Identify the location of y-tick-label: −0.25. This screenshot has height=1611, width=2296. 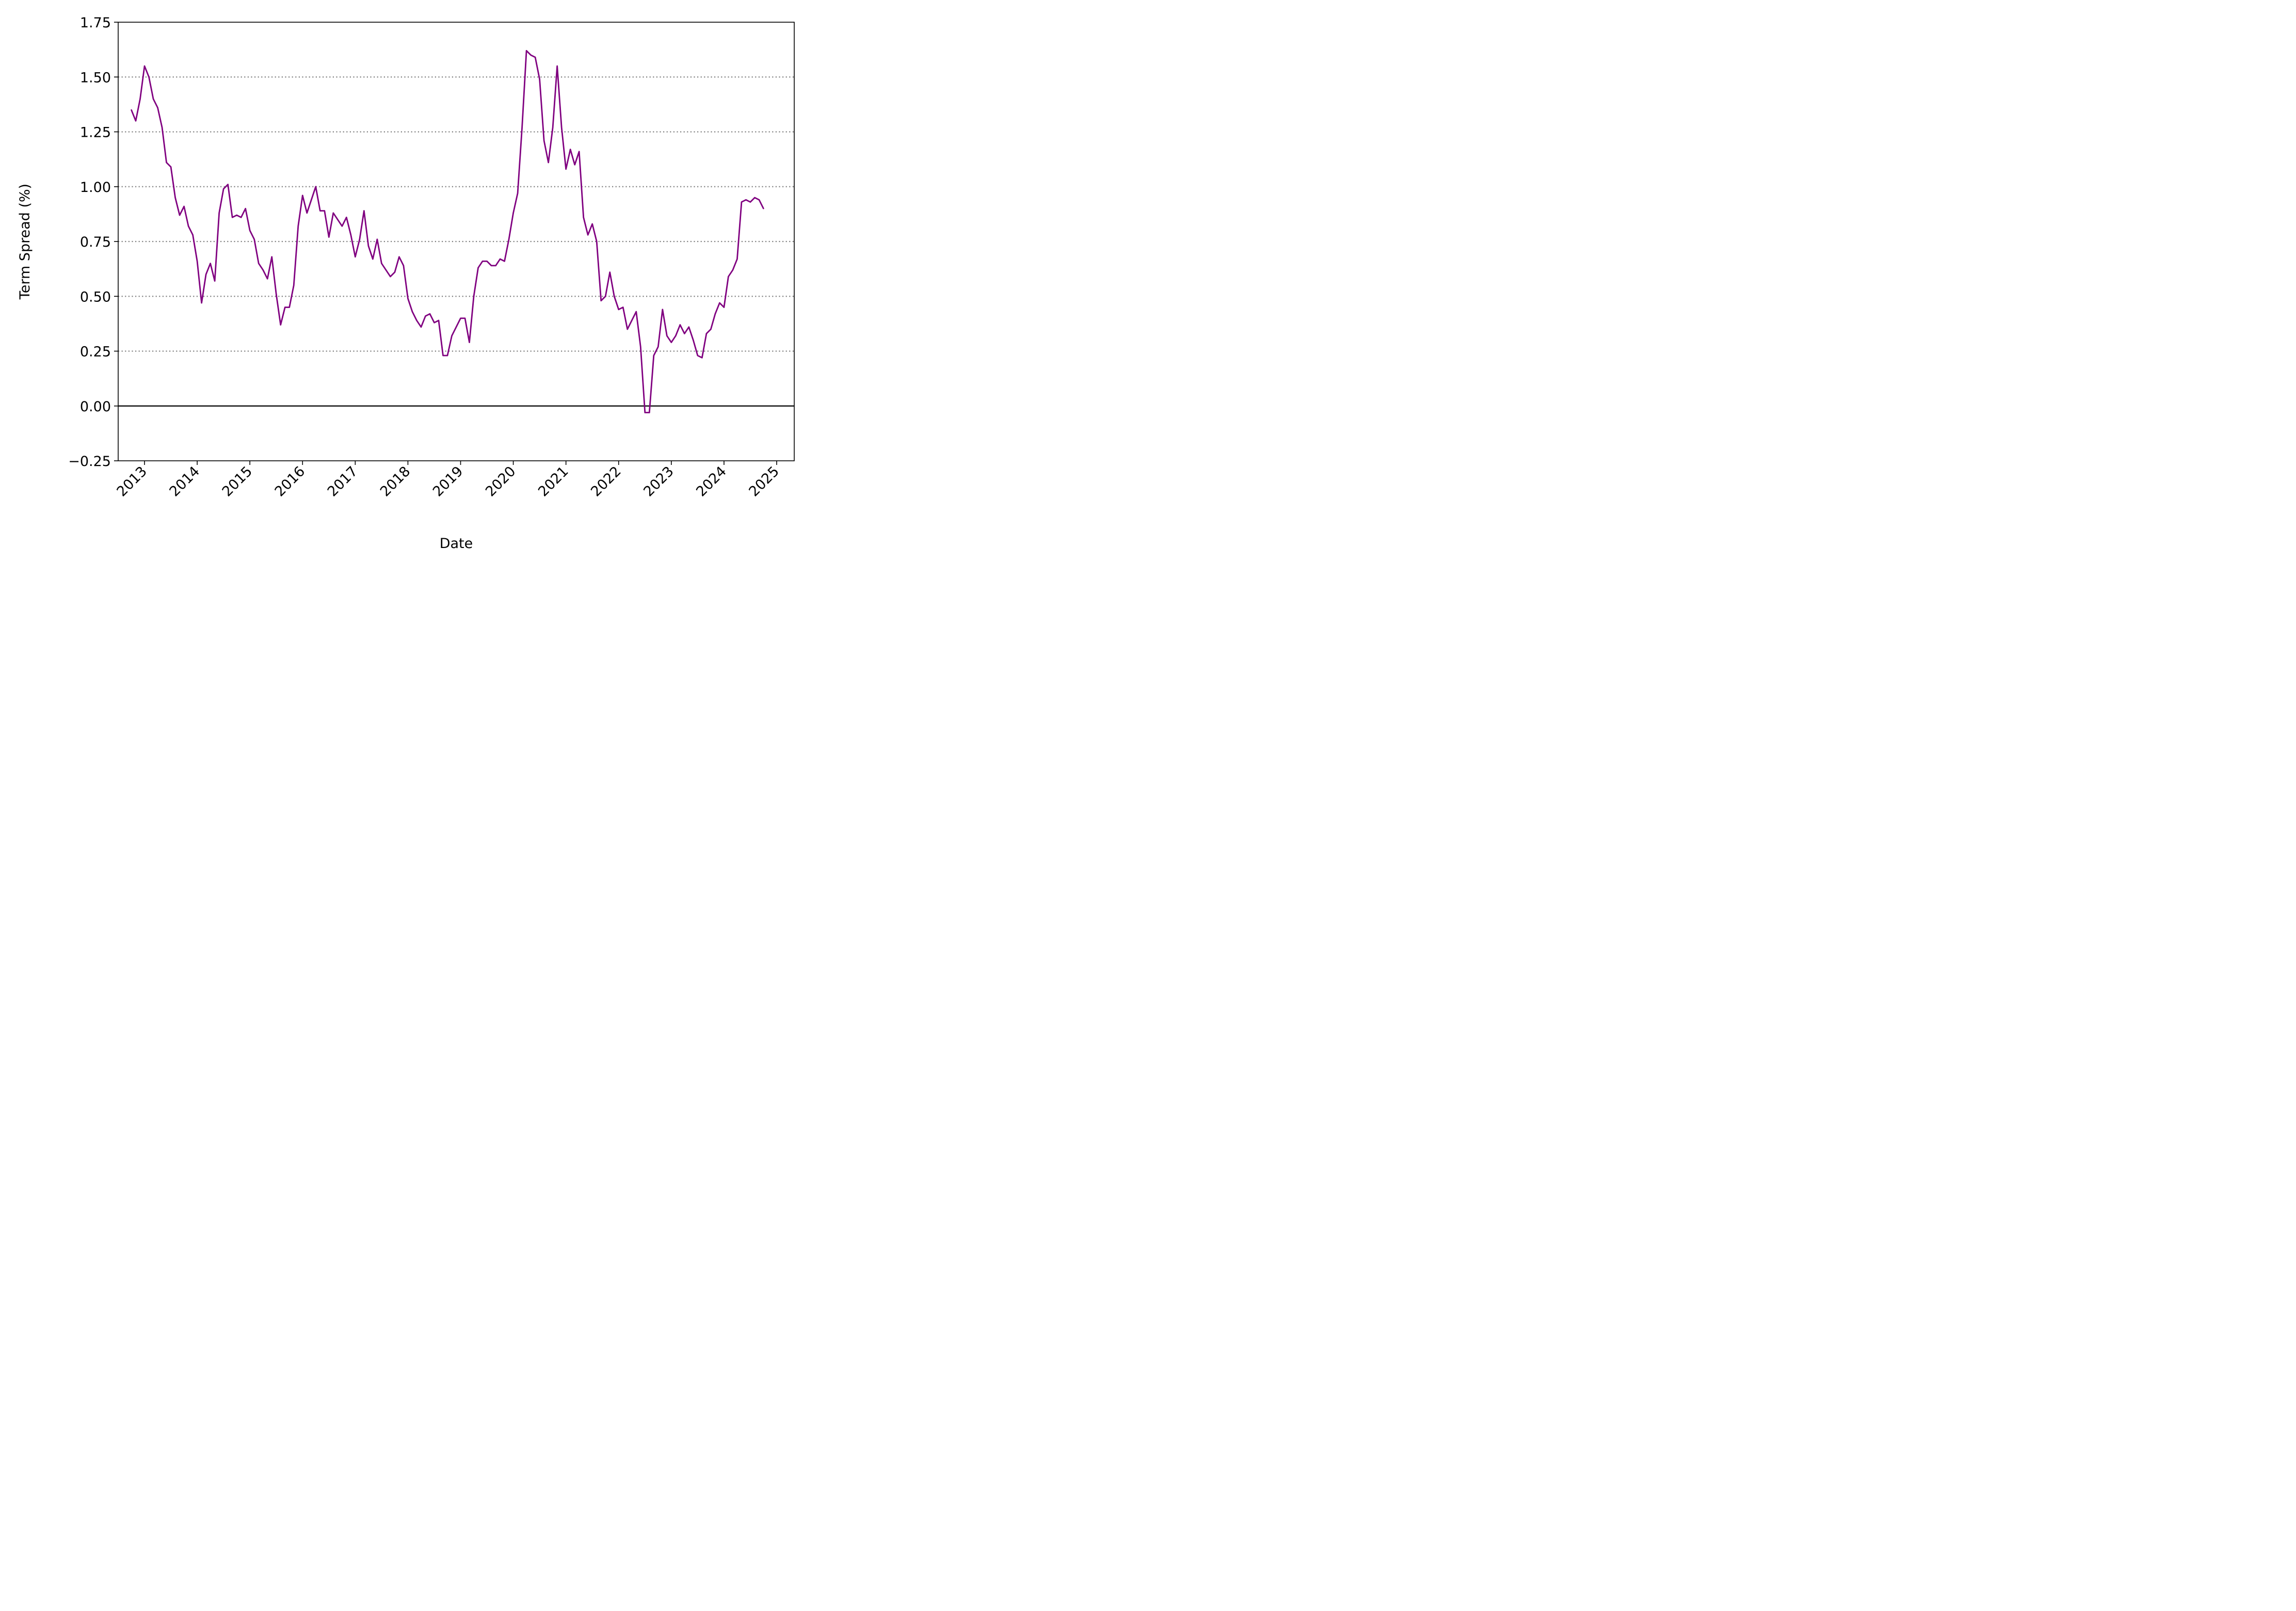
(89, 462).